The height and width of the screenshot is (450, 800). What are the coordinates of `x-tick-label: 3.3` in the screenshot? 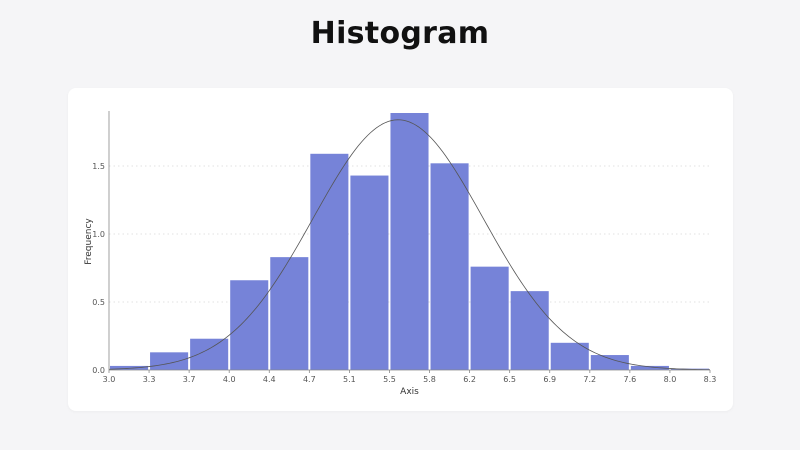 It's located at (149, 379).